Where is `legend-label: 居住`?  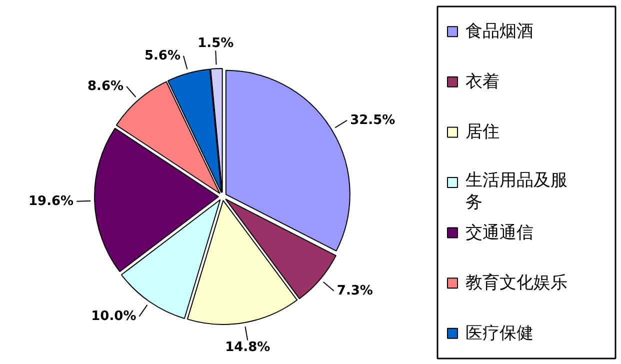
legend-label: 居住 is located at coordinates (483, 132).